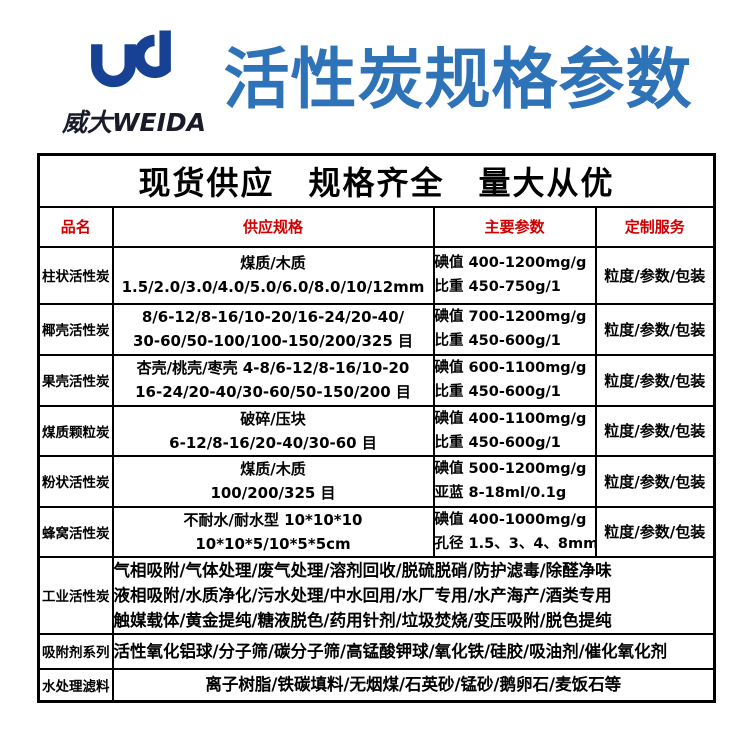 This screenshot has height=750, width=750. Describe the element at coordinates (514, 481) in the screenshot. I see `product-params: 碘值 500-1200mg/g 亚蓝 8-18ml/0.1g` at that location.